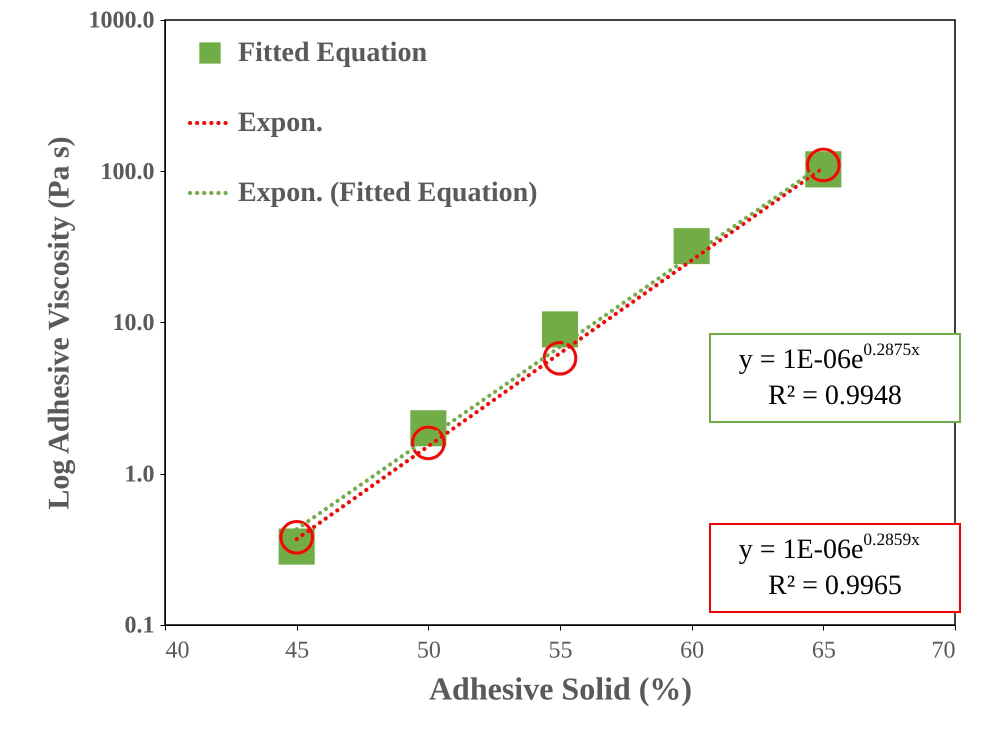  What do you see at coordinates (59, 323) in the screenshot?
I see `y-axis-title: Log Adhesive Viscosity (Pa s)` at bounding box center [59, 323].